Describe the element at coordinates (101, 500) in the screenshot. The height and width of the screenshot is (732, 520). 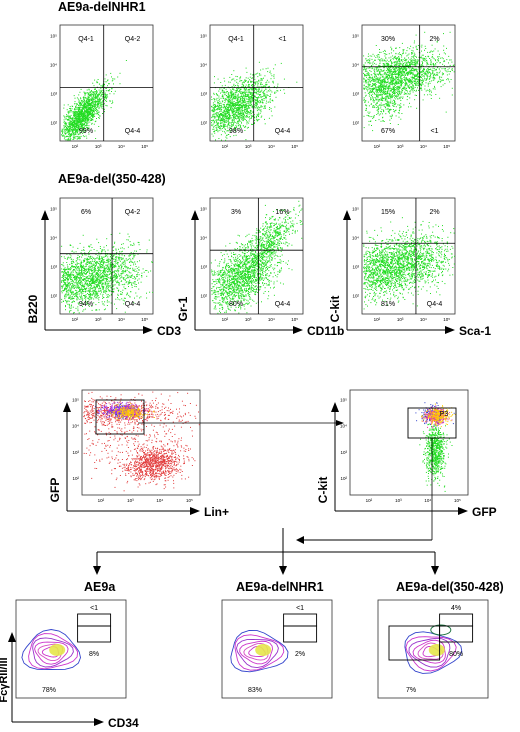
I see `gating-plot-lin-xtick: 10²` at that location.